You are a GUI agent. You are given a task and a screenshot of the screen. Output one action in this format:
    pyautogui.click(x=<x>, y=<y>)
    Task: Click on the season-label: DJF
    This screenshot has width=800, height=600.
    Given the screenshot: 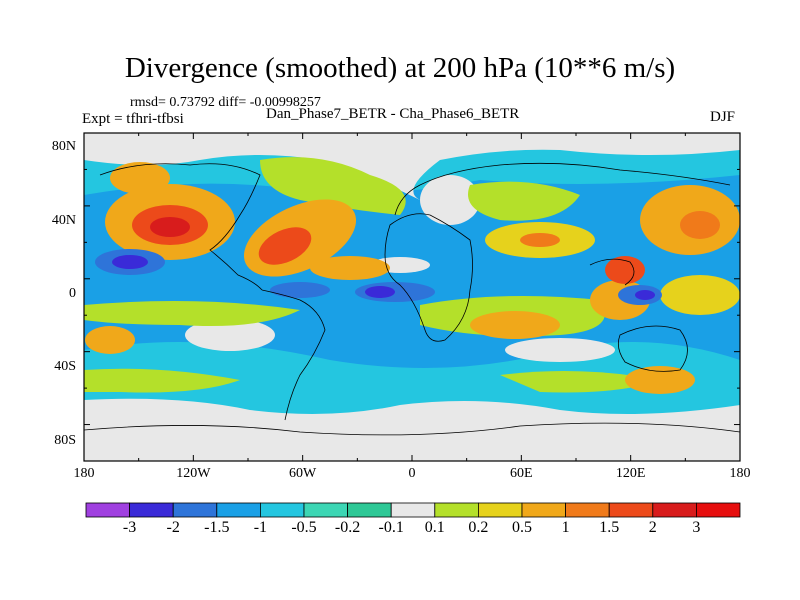 What is the action you would take?
    pyautogui.click(x=723, y=117)
    